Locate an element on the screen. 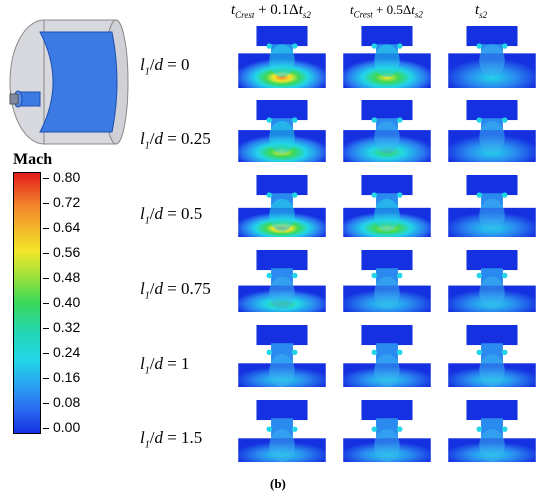 Image resolution: width=550 pixels, height=496 pixels. legend-tick-label: 0.80 is located at coordinates (67, 177).